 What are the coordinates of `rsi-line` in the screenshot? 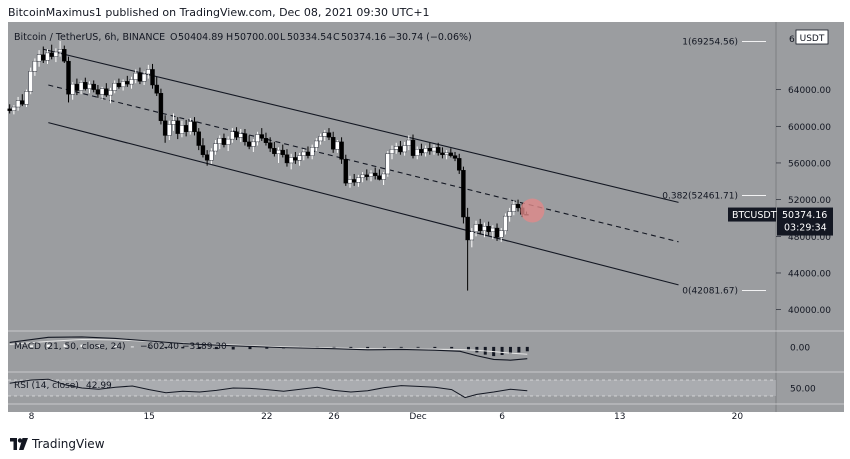 It's located at (268, 388).